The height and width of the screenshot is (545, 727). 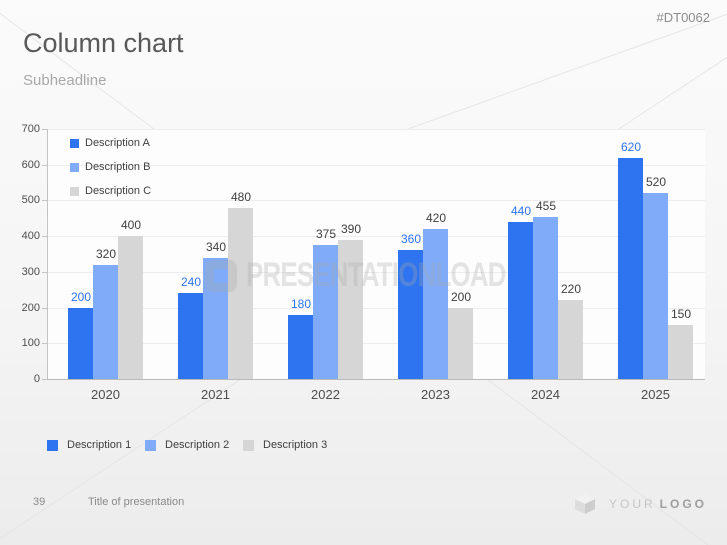 What do you see at coordinates (39, 502) in the screenshot?
I see `page-number: 39` at bounding box center [39, 502].